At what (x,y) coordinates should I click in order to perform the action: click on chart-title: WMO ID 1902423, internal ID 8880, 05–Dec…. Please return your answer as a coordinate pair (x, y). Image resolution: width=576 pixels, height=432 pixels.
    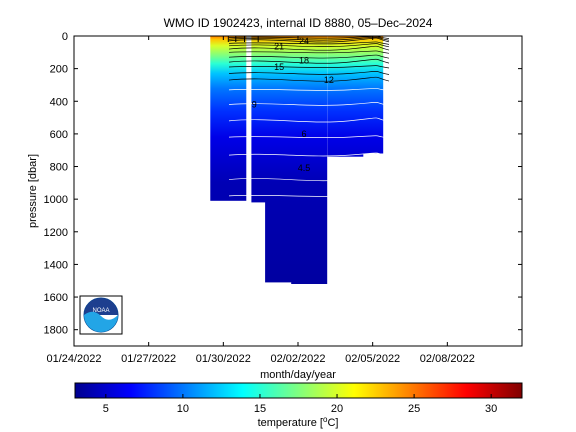
    Looking at the image, I should click on (298, 23).